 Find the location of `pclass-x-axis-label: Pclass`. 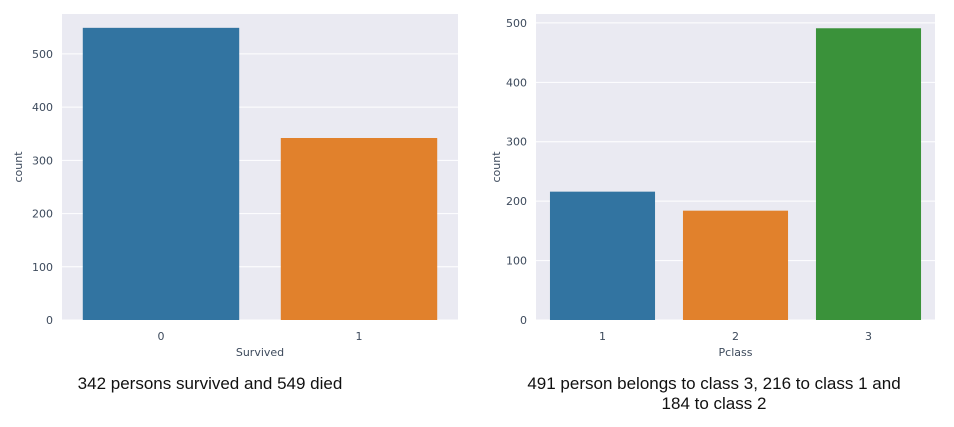

pclass-x-axis-label: Pclass is located at coordinates (736, 352).